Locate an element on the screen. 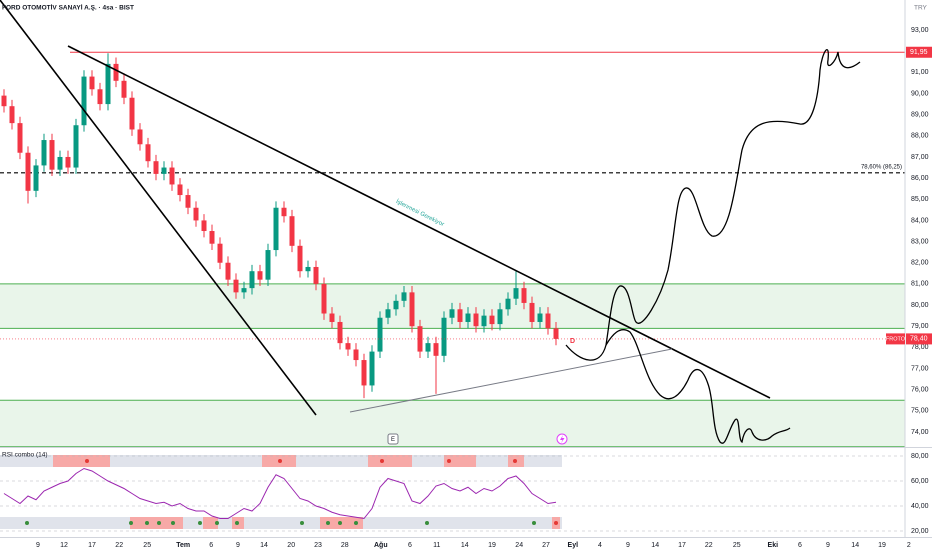  lightning-icon is located at coordinates (562, 439).